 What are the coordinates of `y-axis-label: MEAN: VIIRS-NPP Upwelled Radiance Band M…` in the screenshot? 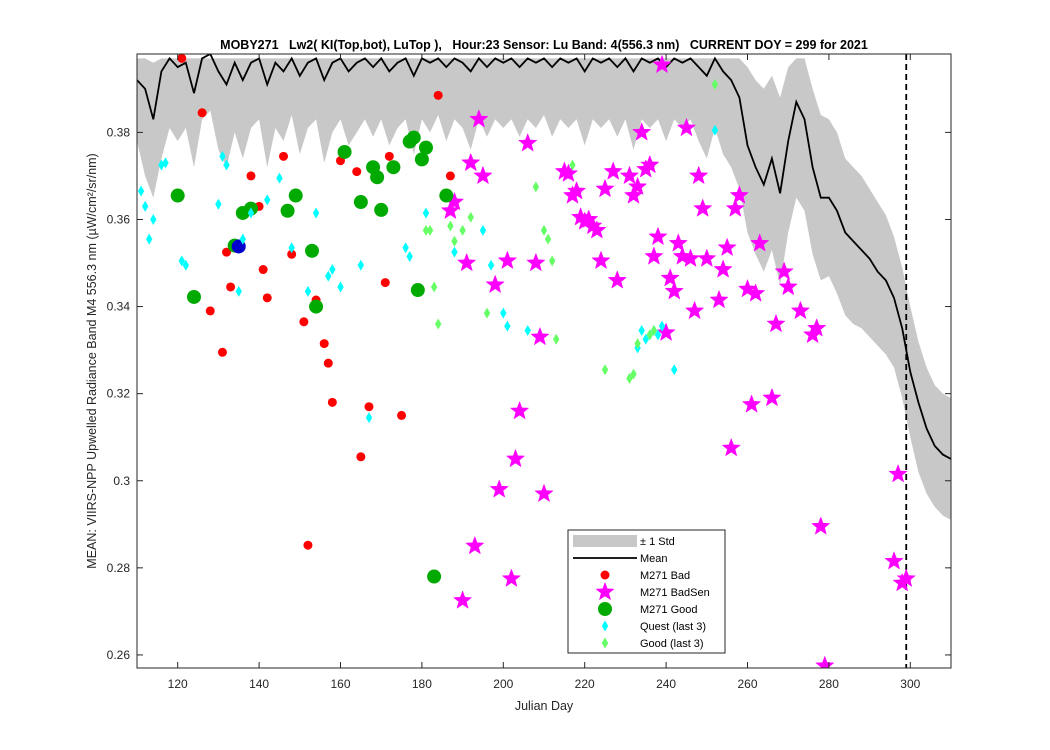 It's located at (92, 360).